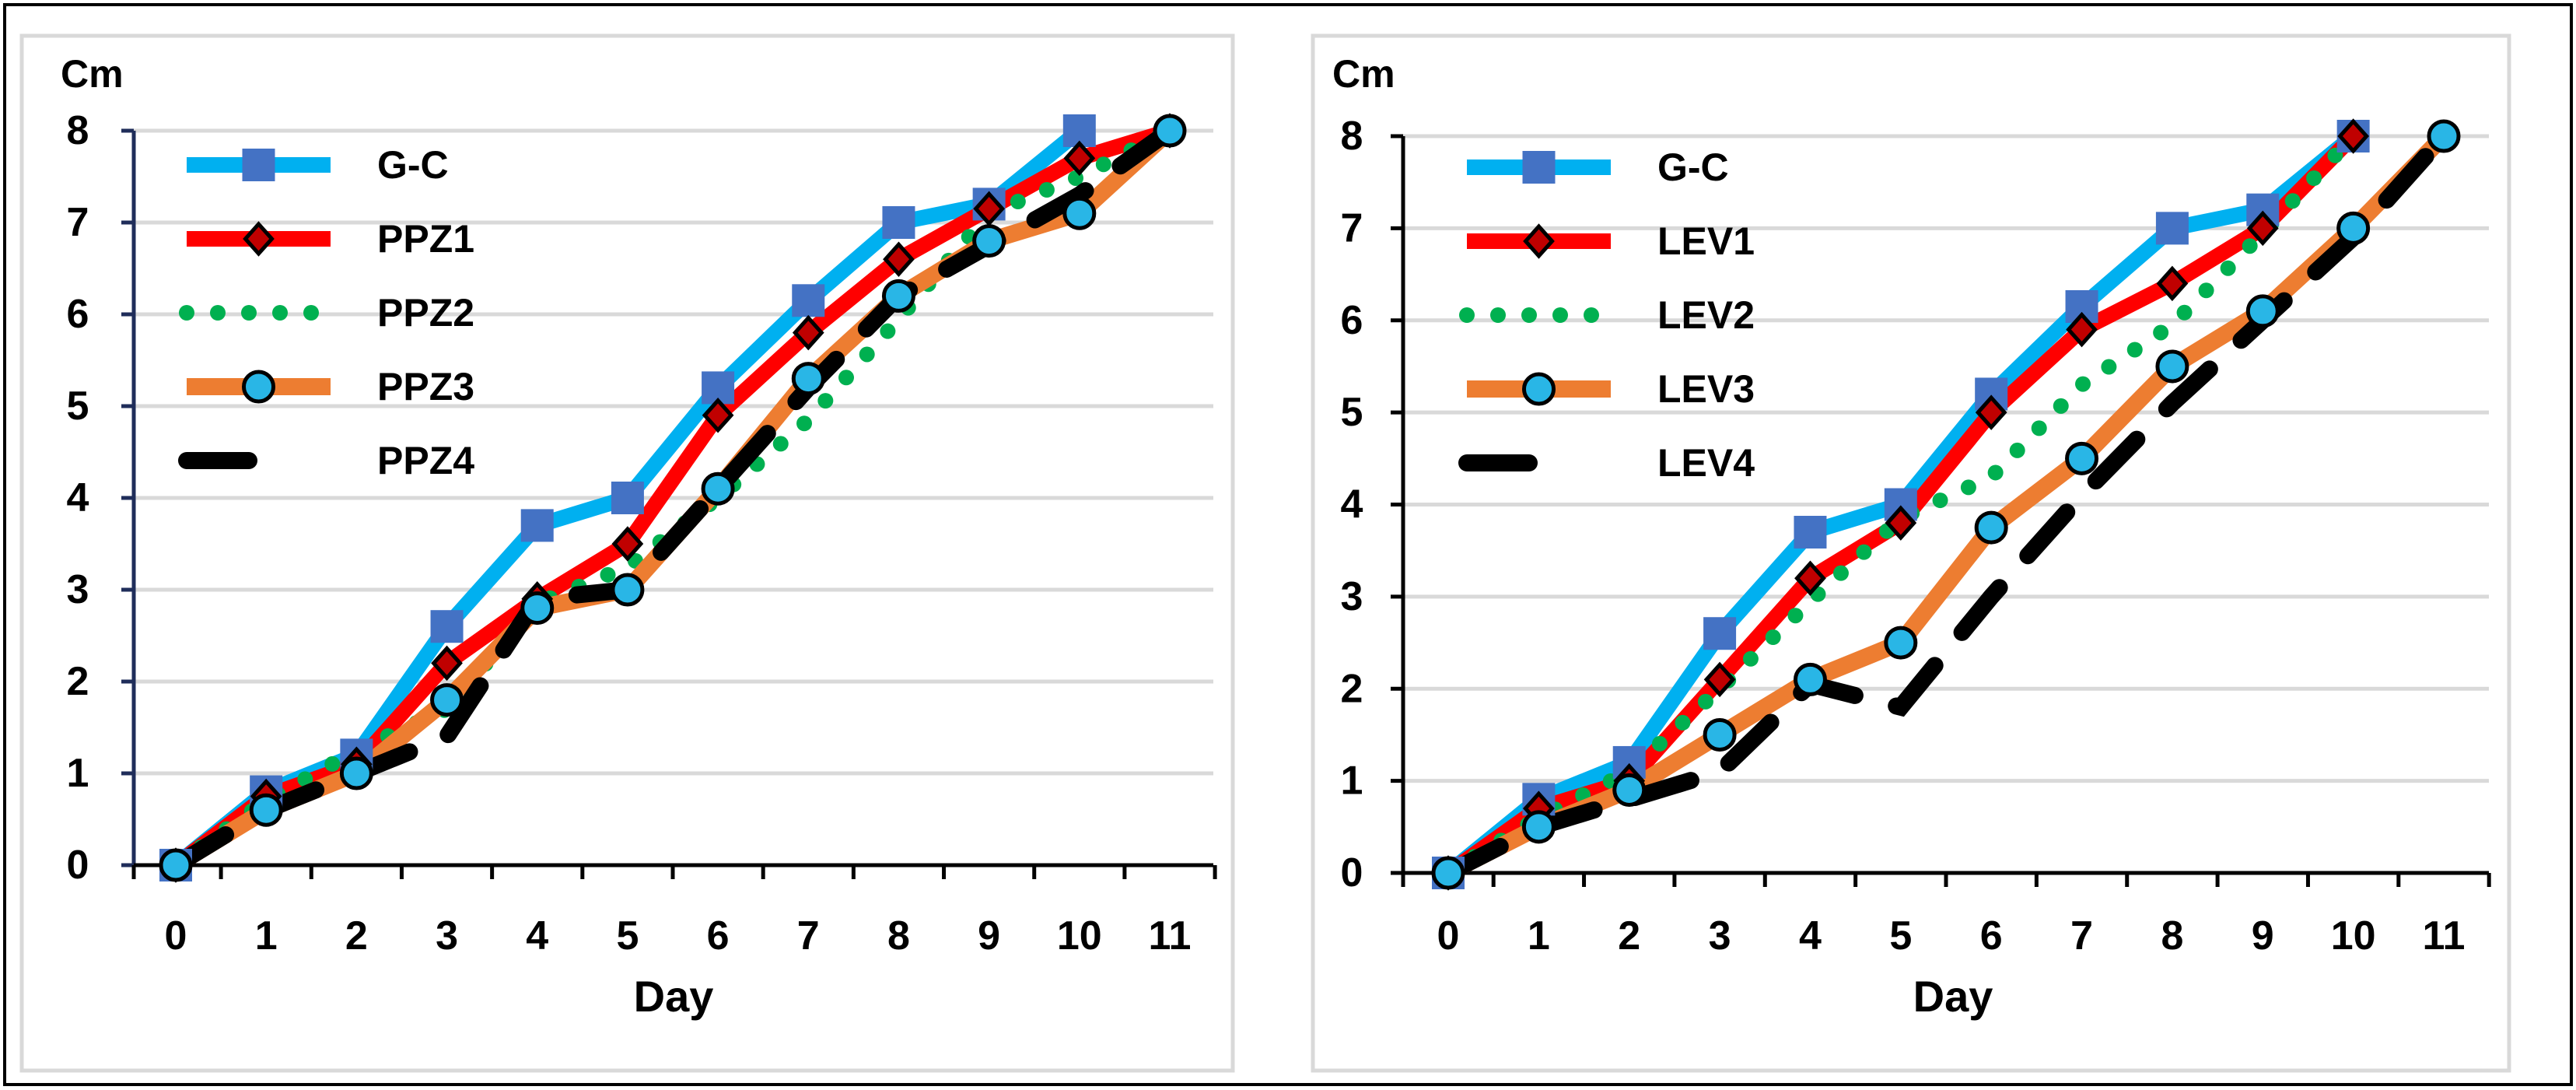 This screenshot has width=2576, height=1090. Describe the element at coordinates (1539, 167) in the screenshot. I see `legend-marker-g-c` at that location.